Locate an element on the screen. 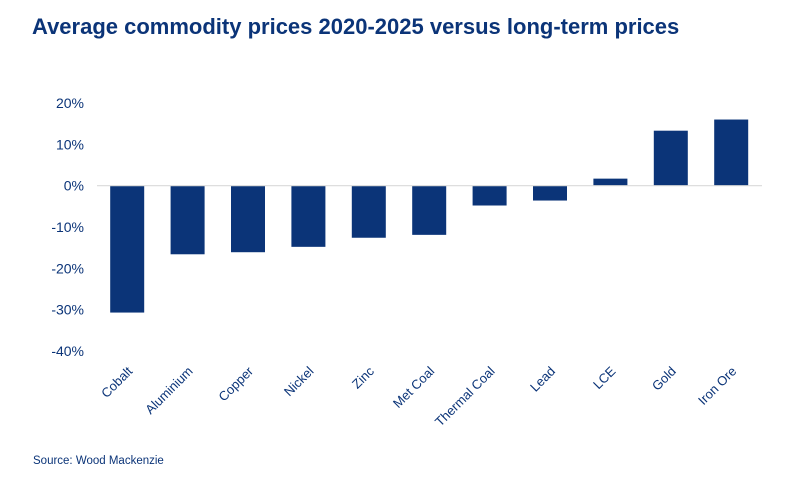 The height and width of the screenshot is (480, 800). x-tick-label: Gold is located at coordinates (664, 379).